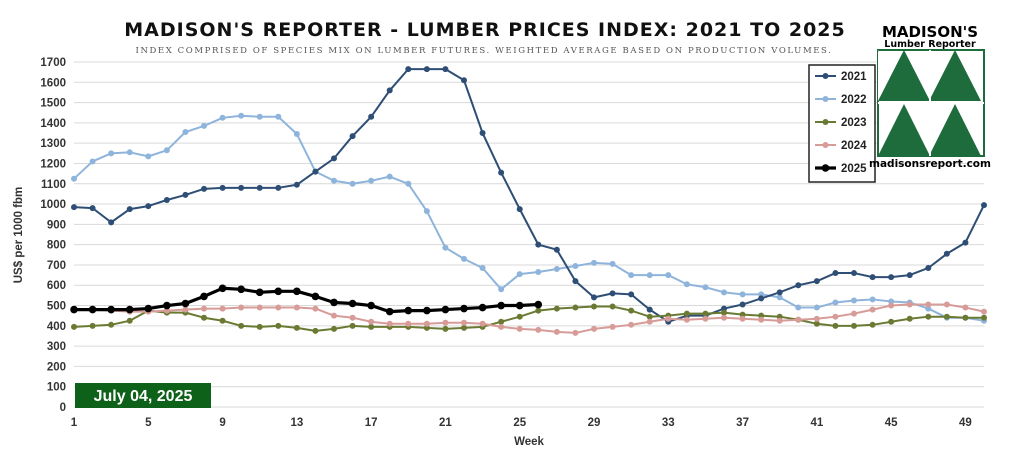 The width and height of the screenshot is (1024, 462). I want to click on x-tick-label: 5, so click(148, 423).